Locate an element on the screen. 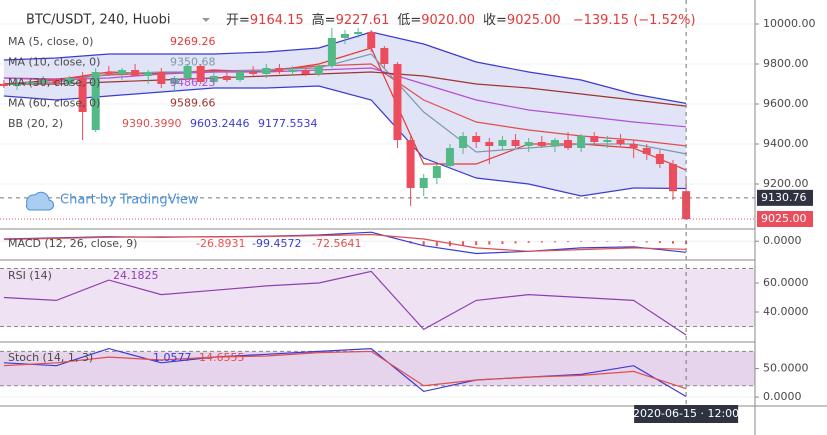 This screenshot has width=827, height=435. legend-name: BB (20, 2) is located at coordinates (35, 123).